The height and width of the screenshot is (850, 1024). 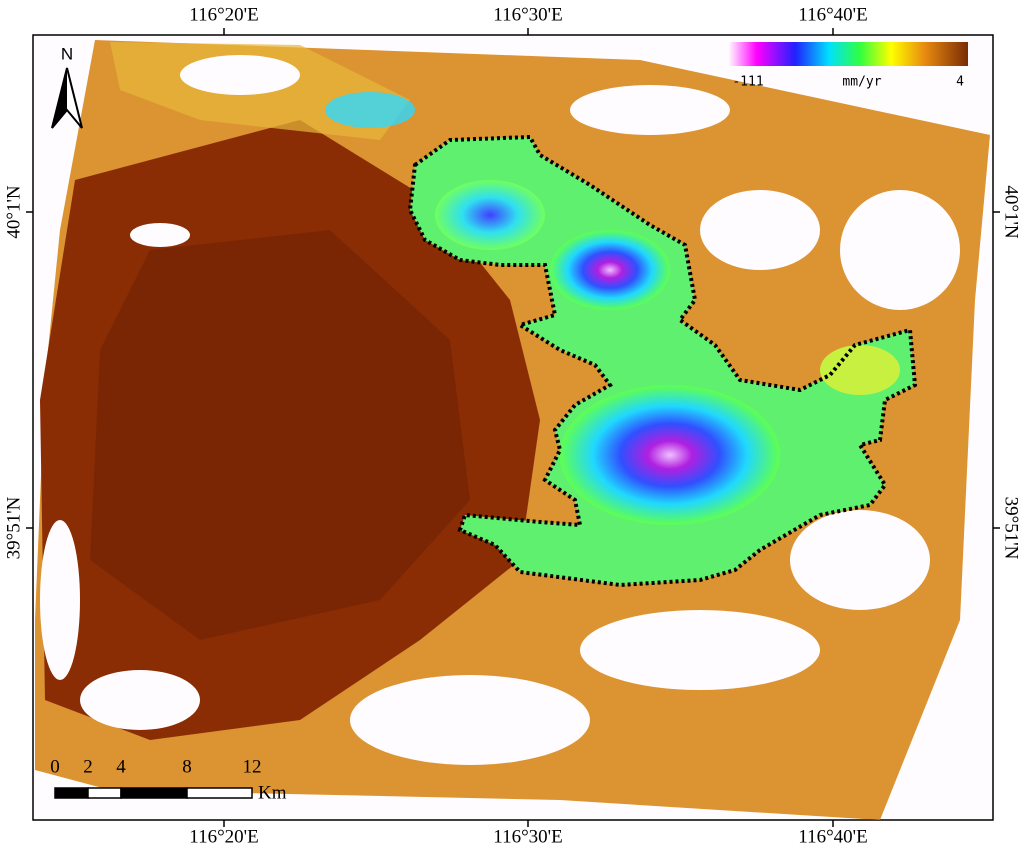 What do you see at coordinates (187, 766) in the screenshot?
I see `scale-tick: 8` at bounding box center [187, 766].